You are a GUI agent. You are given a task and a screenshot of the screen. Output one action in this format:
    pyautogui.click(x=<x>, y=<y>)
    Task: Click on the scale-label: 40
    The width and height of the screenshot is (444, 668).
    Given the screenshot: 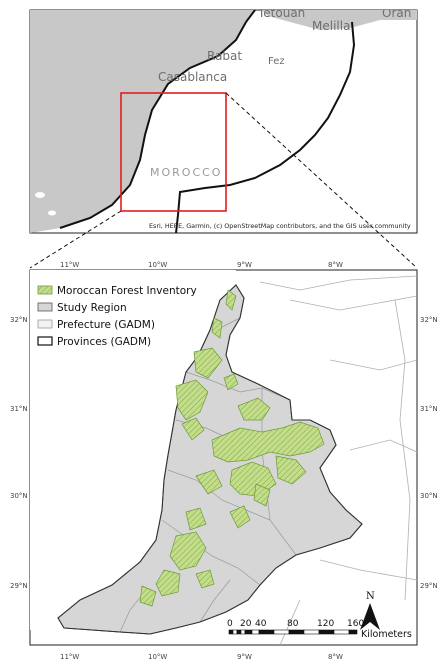 What is the action you would take?
    pyautogui.click(x=261, y=624)
    